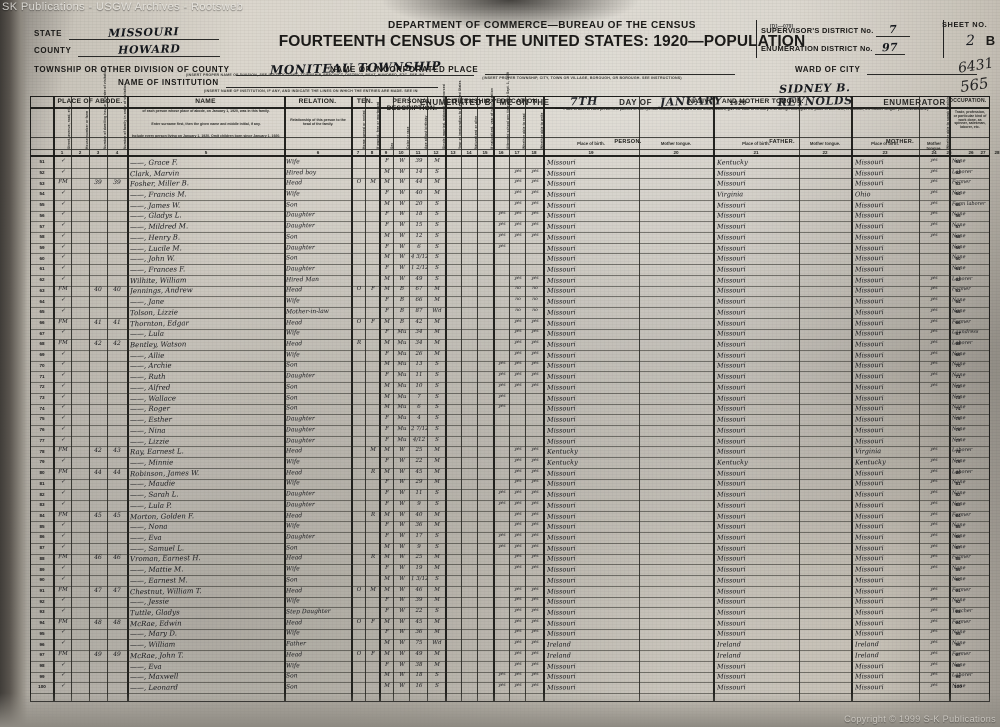  I want to click on column-number: 16, so click(501, 152).